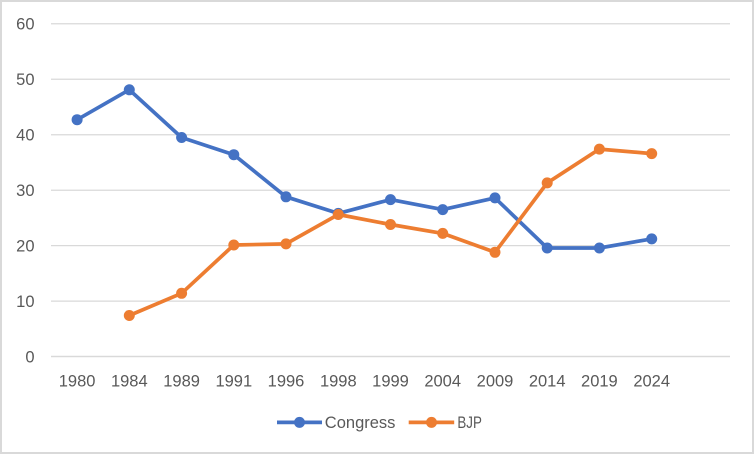 The height and width of the screenshot is (454, 754). I want to click on svg-text: 2009, so click(495, 382).